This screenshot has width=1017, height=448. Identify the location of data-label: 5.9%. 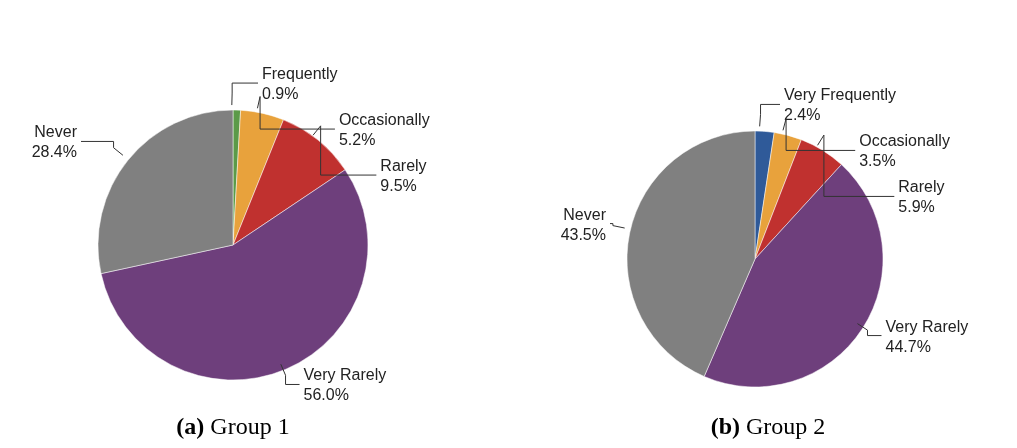
(916, 207).